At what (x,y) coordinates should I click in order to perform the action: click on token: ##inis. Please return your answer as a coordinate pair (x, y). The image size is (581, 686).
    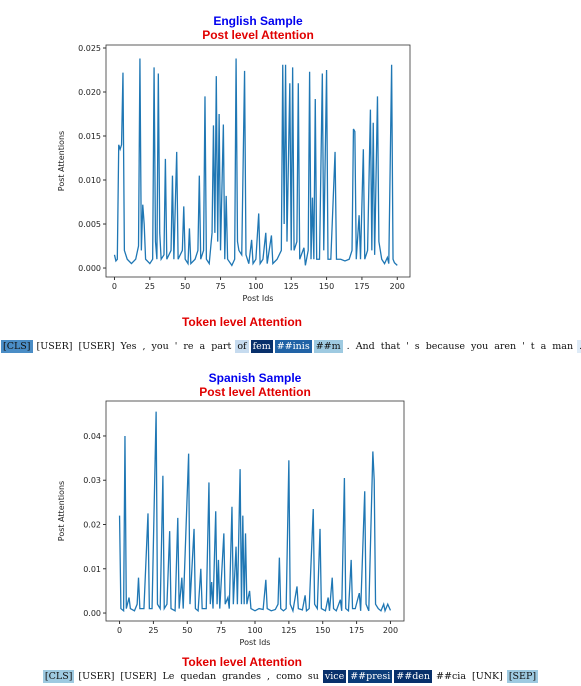
    Looking at the image, I should click on (293, 346).